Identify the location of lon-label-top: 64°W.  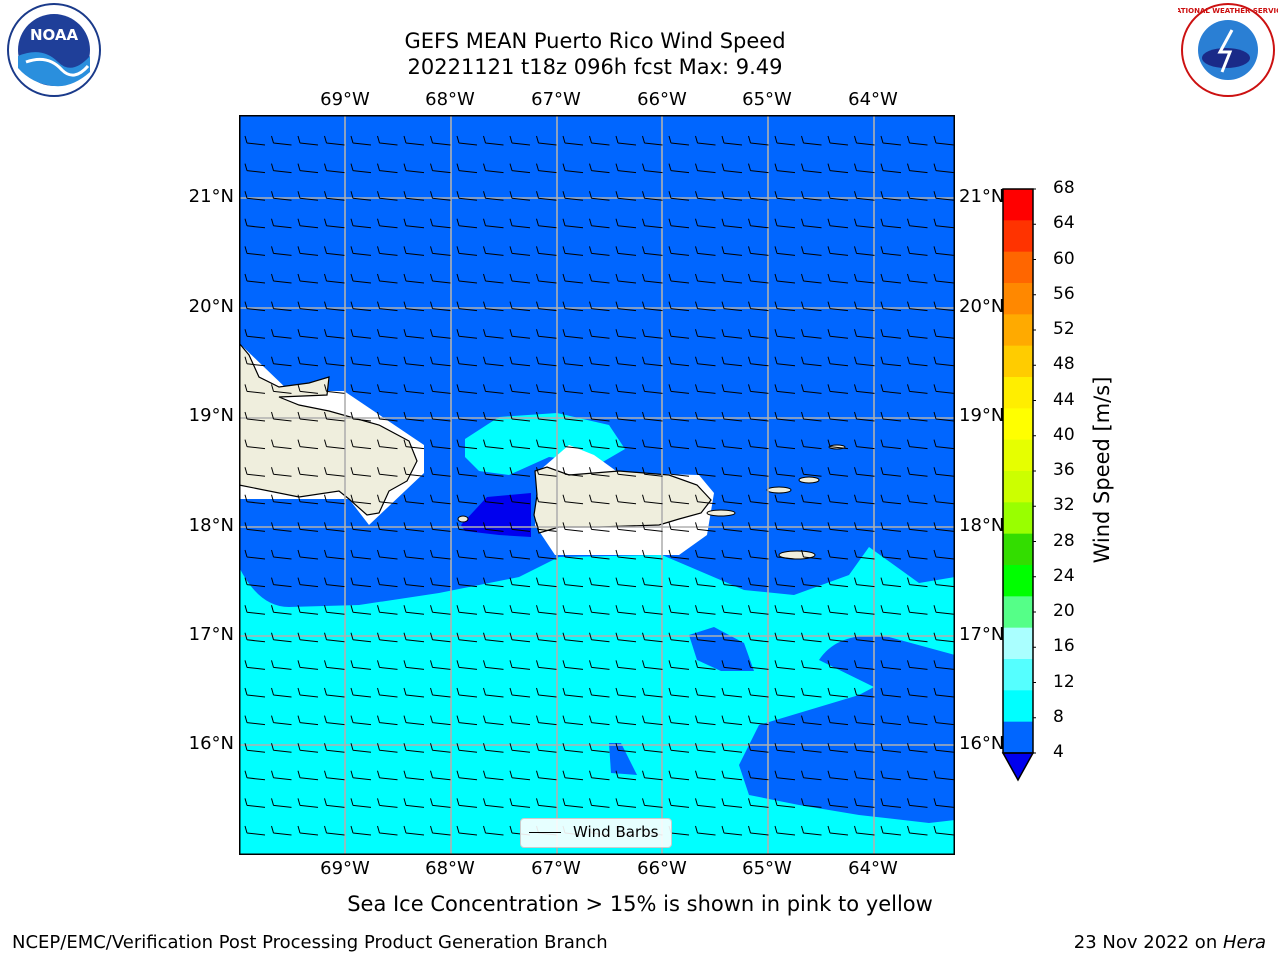
(873, 99).